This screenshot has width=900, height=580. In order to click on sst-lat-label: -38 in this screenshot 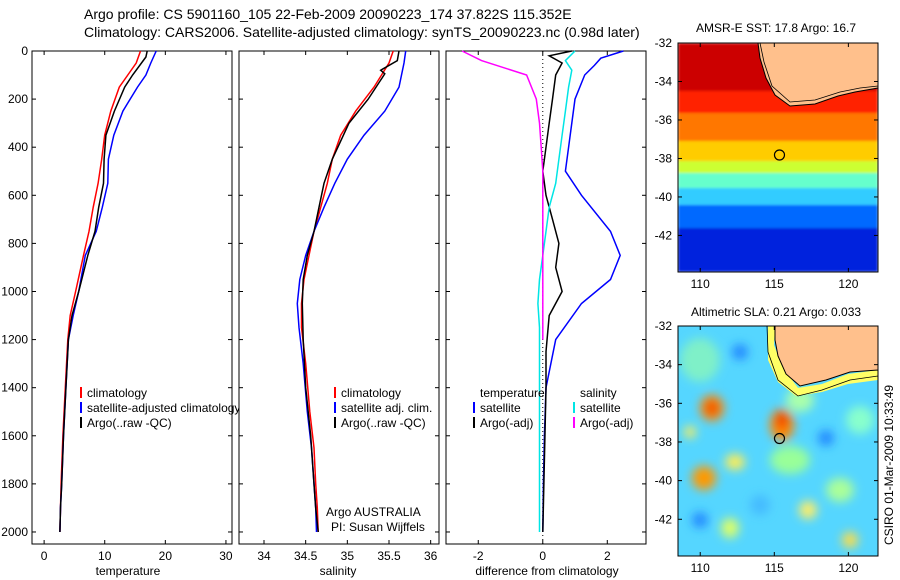, I will do `click(664, 158)`.